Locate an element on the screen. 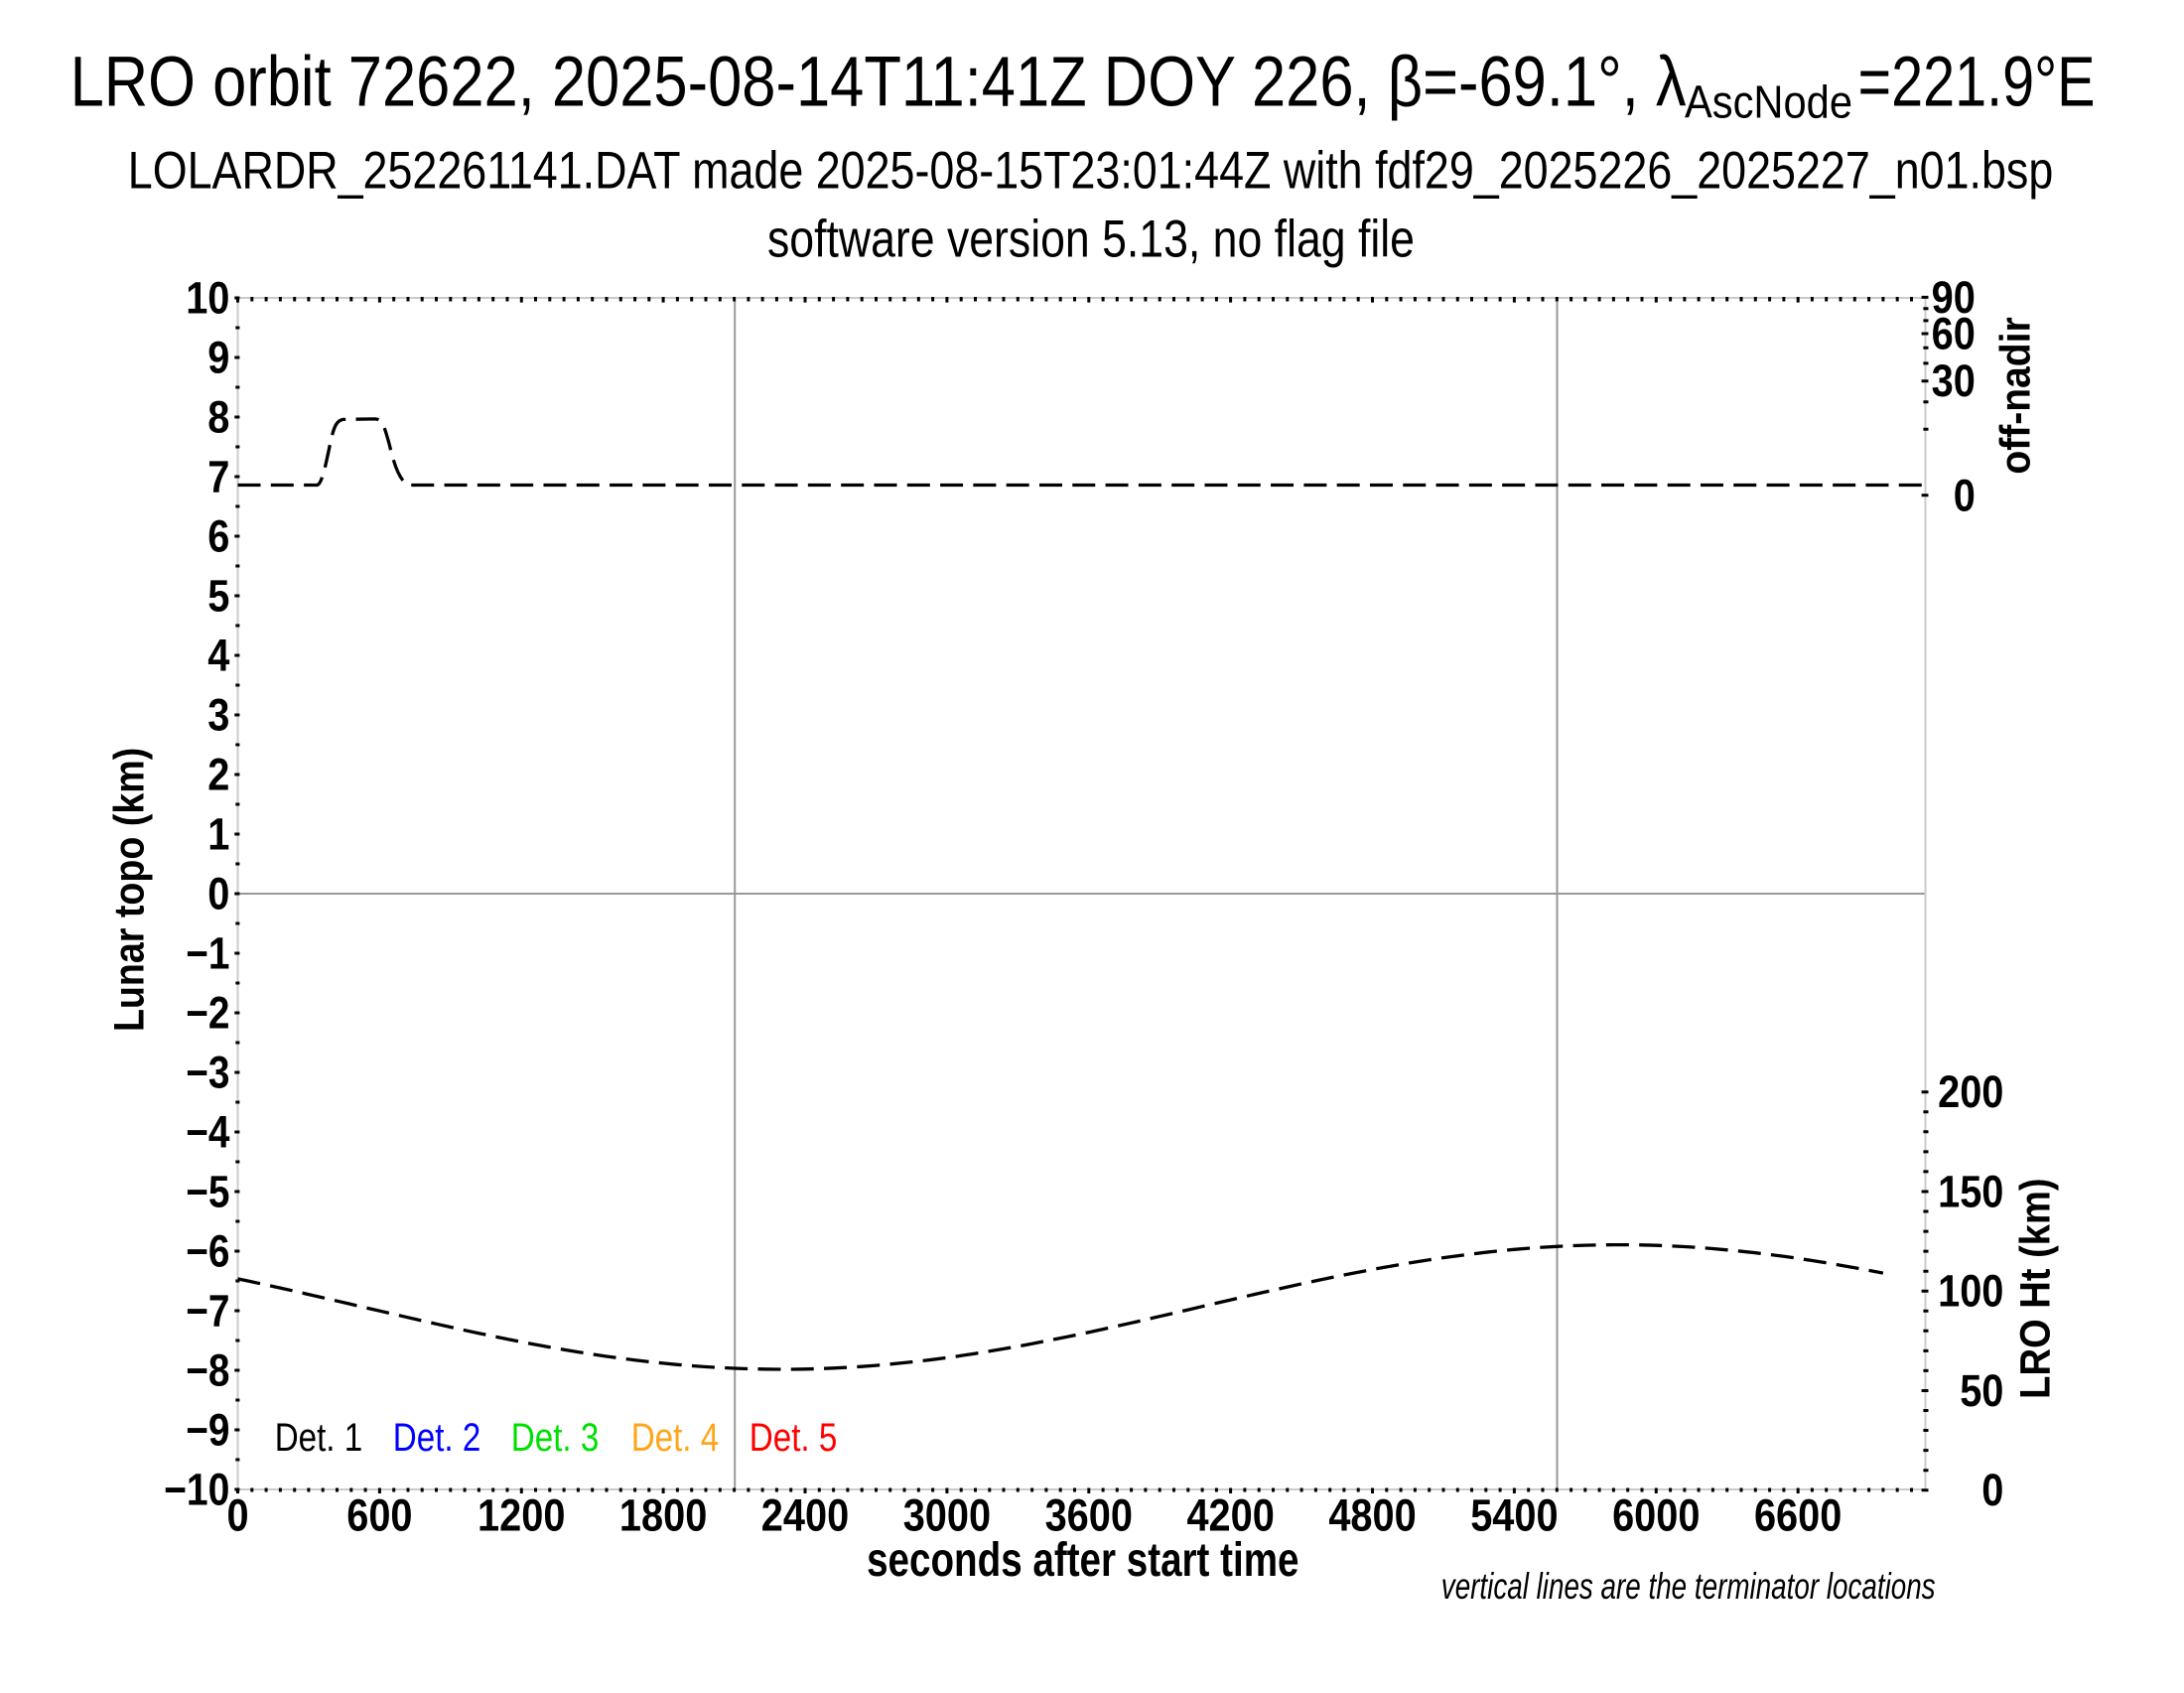  svg-text: 2 is located at coordinates (218, 775).